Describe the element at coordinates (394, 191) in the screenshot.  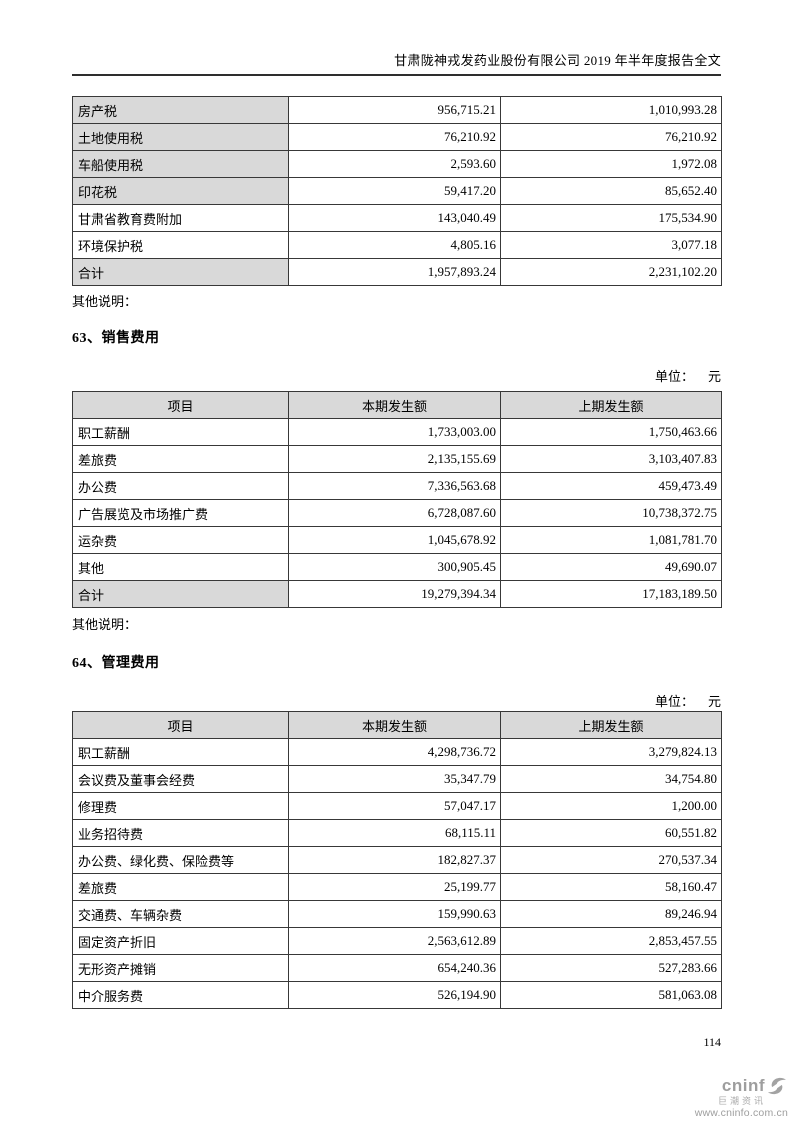
I see `current-period-value: 59,417.20` at that location.